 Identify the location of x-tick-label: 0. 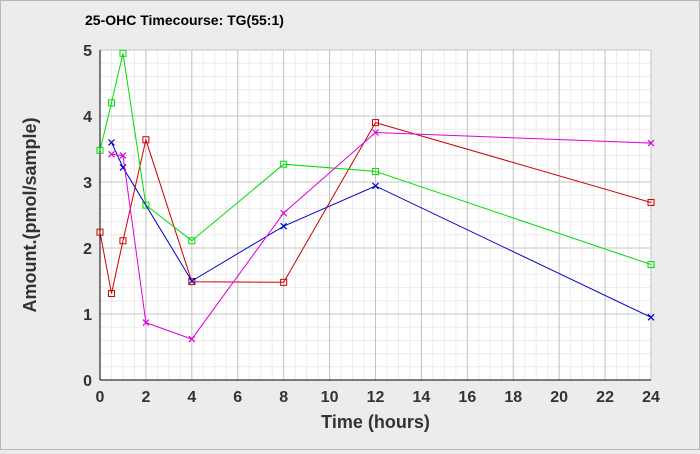
(100, 397).